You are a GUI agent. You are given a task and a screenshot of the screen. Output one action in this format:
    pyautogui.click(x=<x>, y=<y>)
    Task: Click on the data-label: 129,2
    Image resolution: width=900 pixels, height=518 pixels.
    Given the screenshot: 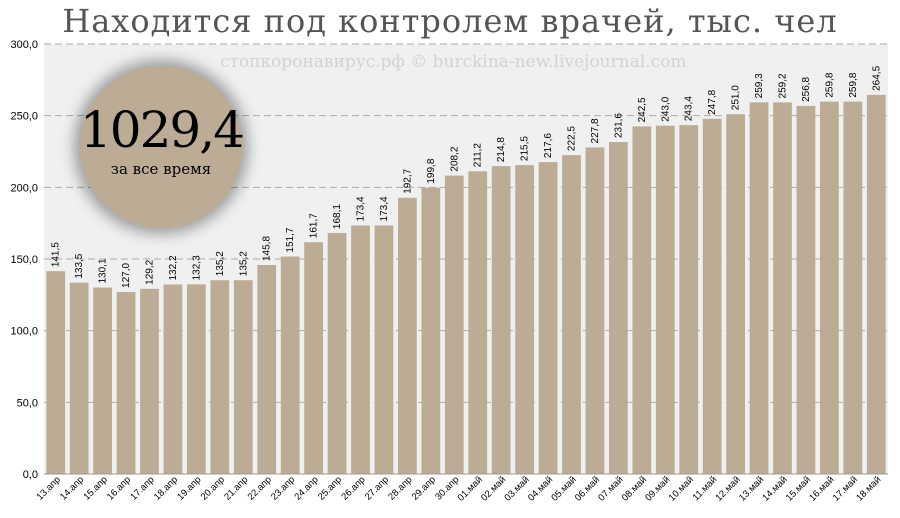 What is the action you would take?
    pyautogui.click(x=150, y=271)
    